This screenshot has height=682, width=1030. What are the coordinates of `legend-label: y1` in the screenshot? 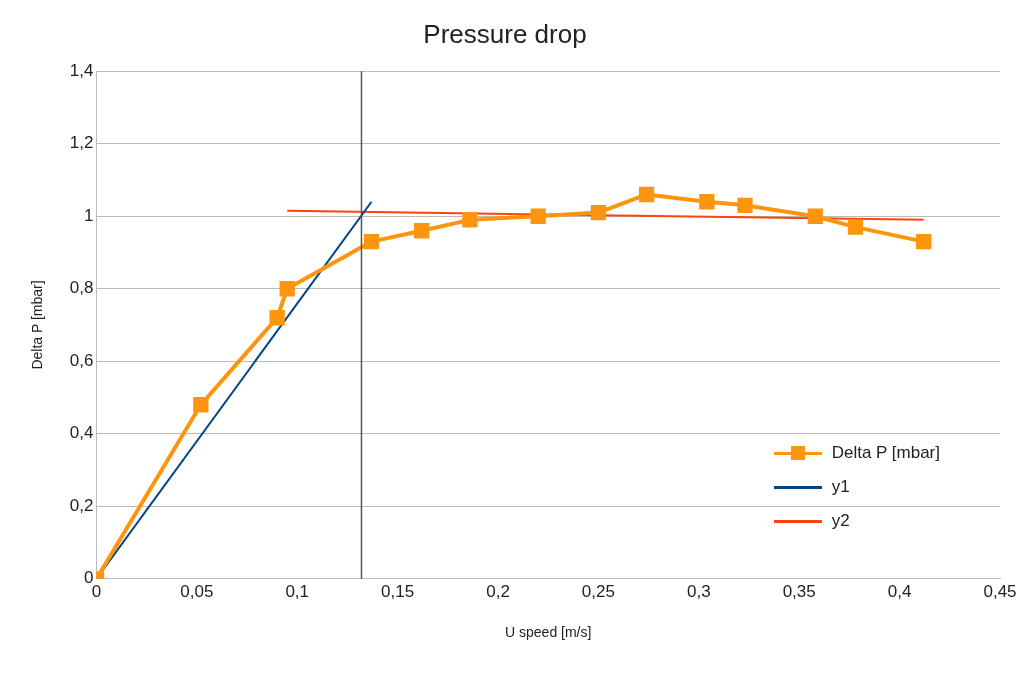 It's located at (840, 487).